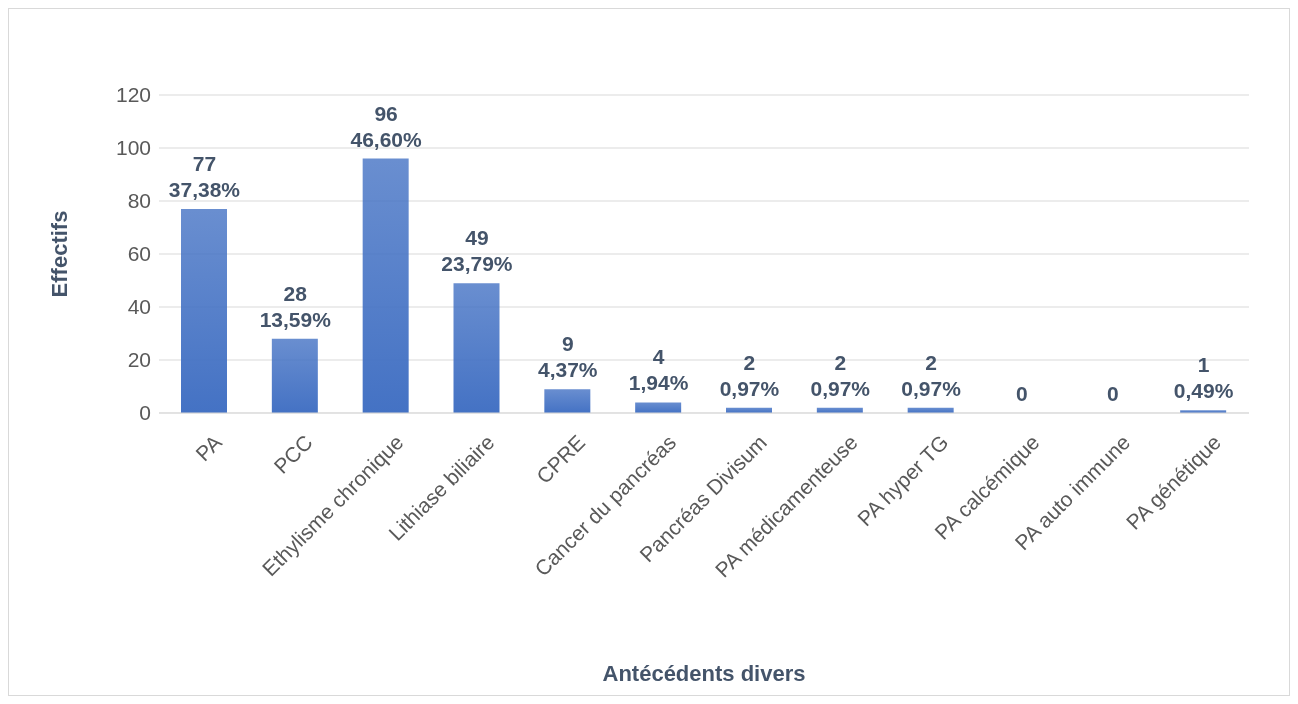 The image size is (1298, 704). What do you see at coordinates (1203, 378) in the screenshot?
I see `data-label: 1 0,49%` at bounding box center [1203, 378].